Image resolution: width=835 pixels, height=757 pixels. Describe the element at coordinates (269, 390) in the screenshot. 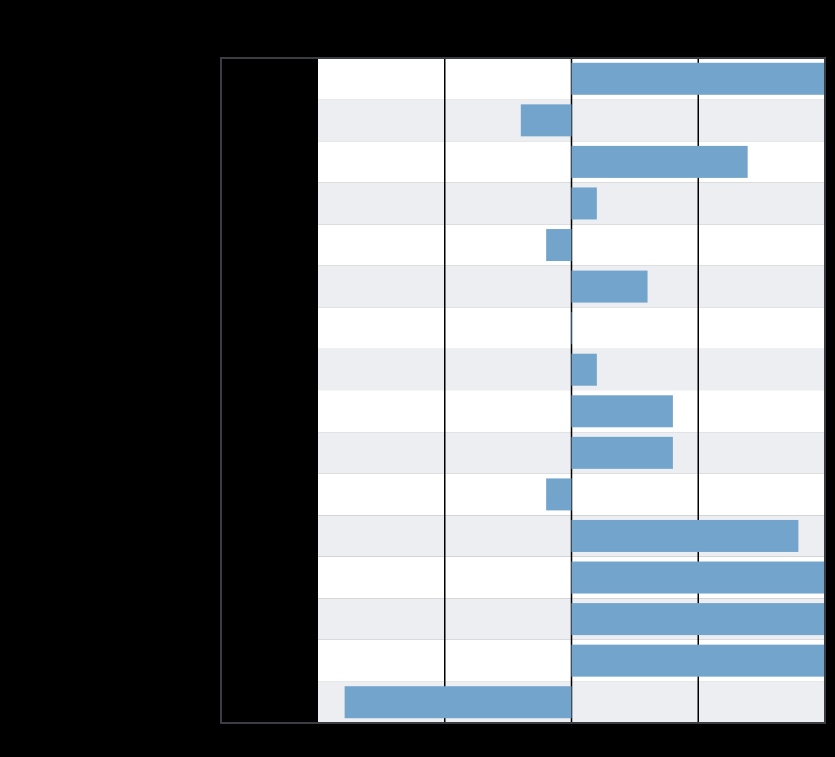

I see `label-column` at that location.